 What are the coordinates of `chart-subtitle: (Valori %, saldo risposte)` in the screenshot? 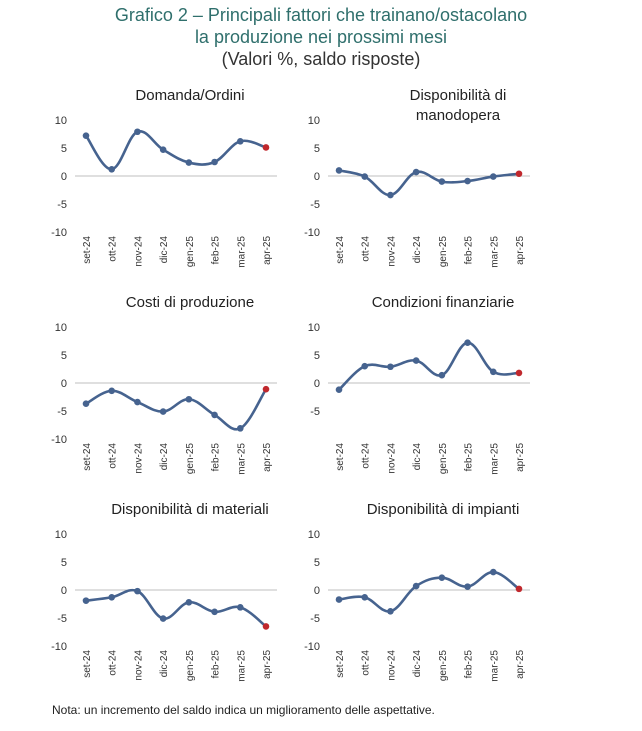 It's located at (321, 59).